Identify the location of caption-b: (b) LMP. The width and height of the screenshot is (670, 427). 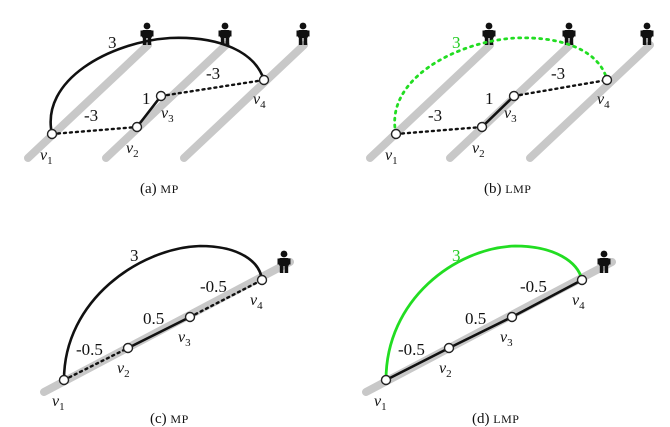
(507, 189).